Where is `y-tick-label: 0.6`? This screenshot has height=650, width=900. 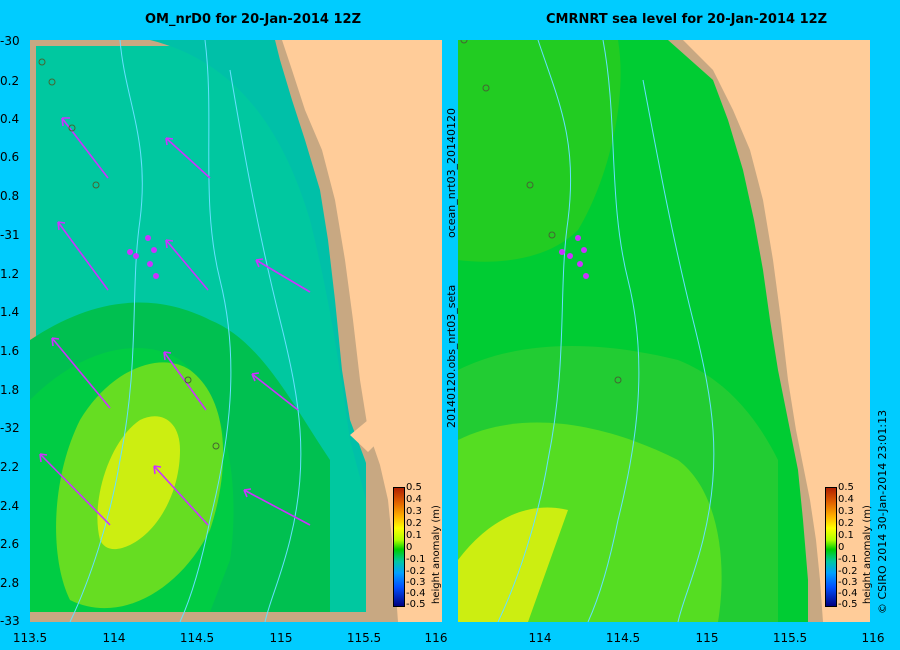 y-tick-label: 0.6 is located at coordinates (10, 157).